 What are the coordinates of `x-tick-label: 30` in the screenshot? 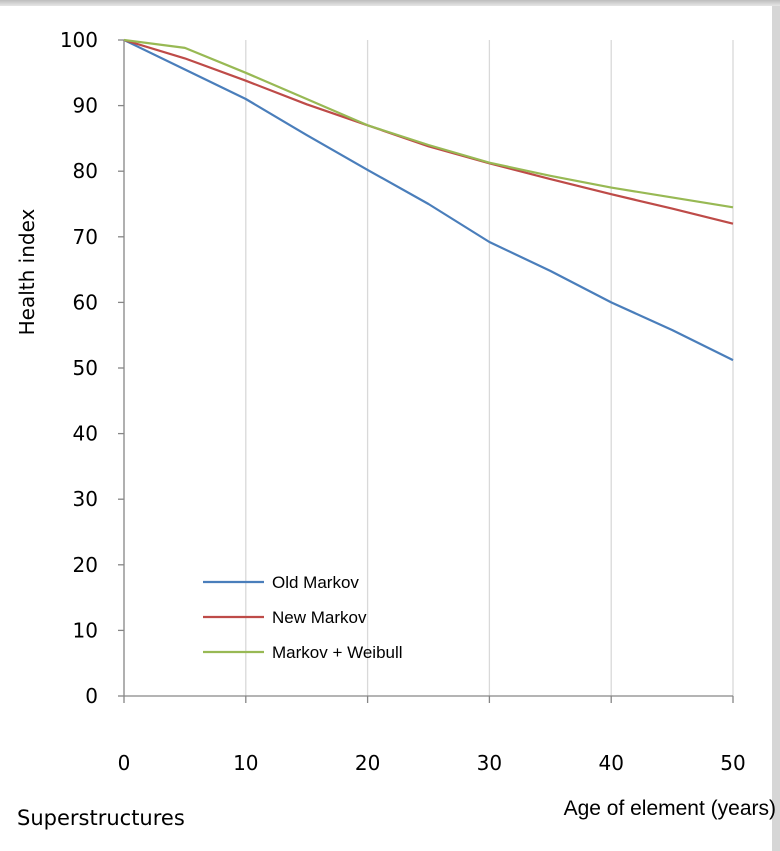 It's located at (489, 763).